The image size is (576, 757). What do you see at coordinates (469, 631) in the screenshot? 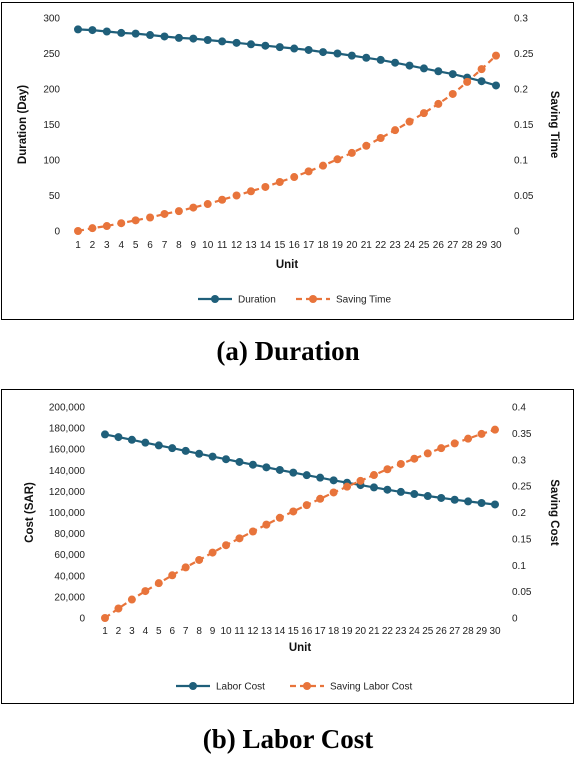
I see `x-tick-label: 28` at bounding box center [469, 631].